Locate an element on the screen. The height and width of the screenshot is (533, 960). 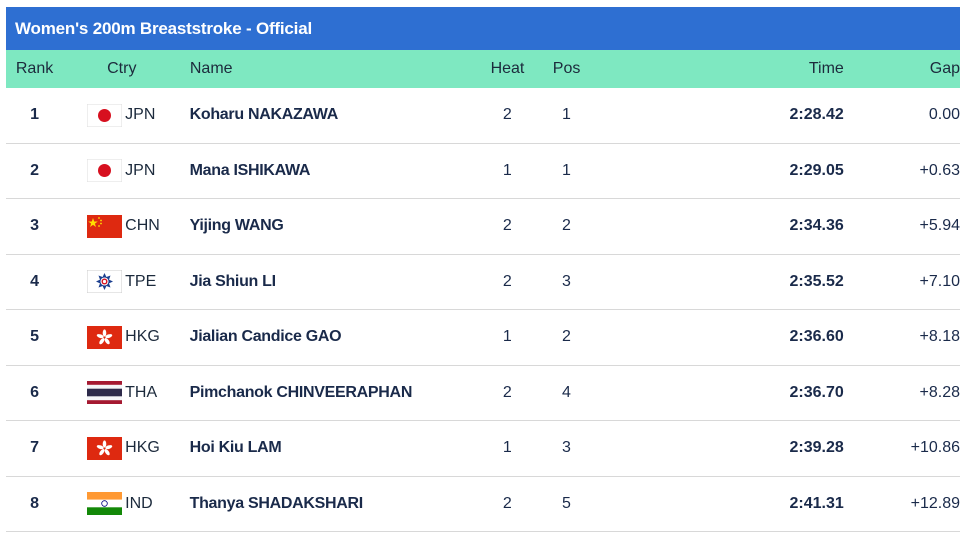
gap-cell: +10.86 is located at coordinates (935, 448).